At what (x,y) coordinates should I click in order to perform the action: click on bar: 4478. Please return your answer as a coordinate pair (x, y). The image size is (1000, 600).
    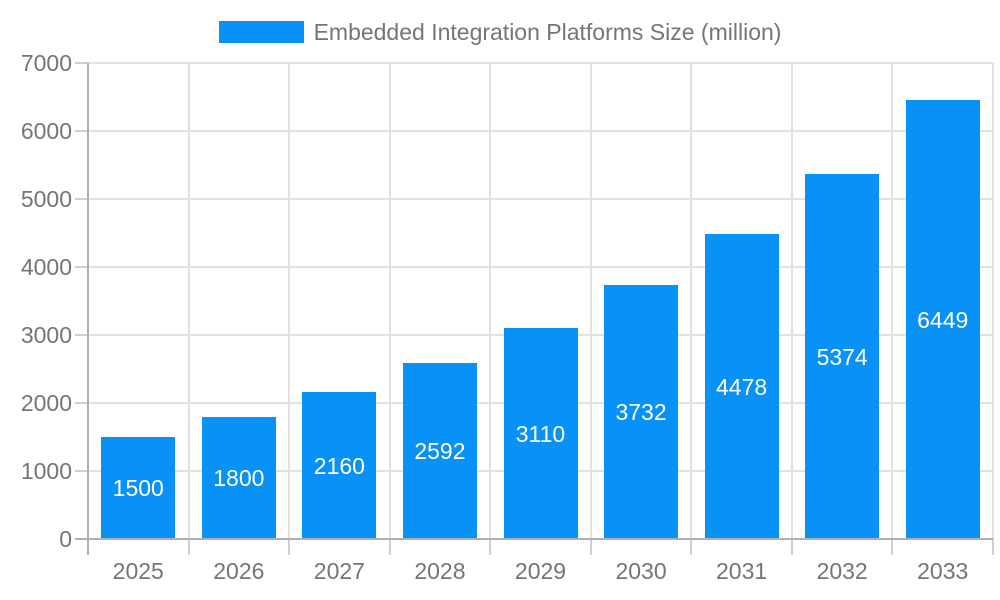
    Looking at the image, I should click on (741, 386).